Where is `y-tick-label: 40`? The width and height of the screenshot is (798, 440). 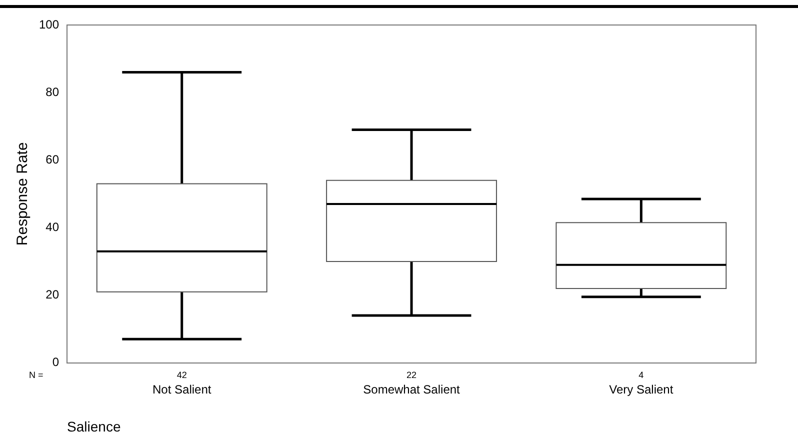
y-tick-label: 40 is located at coordinates (53, 227).